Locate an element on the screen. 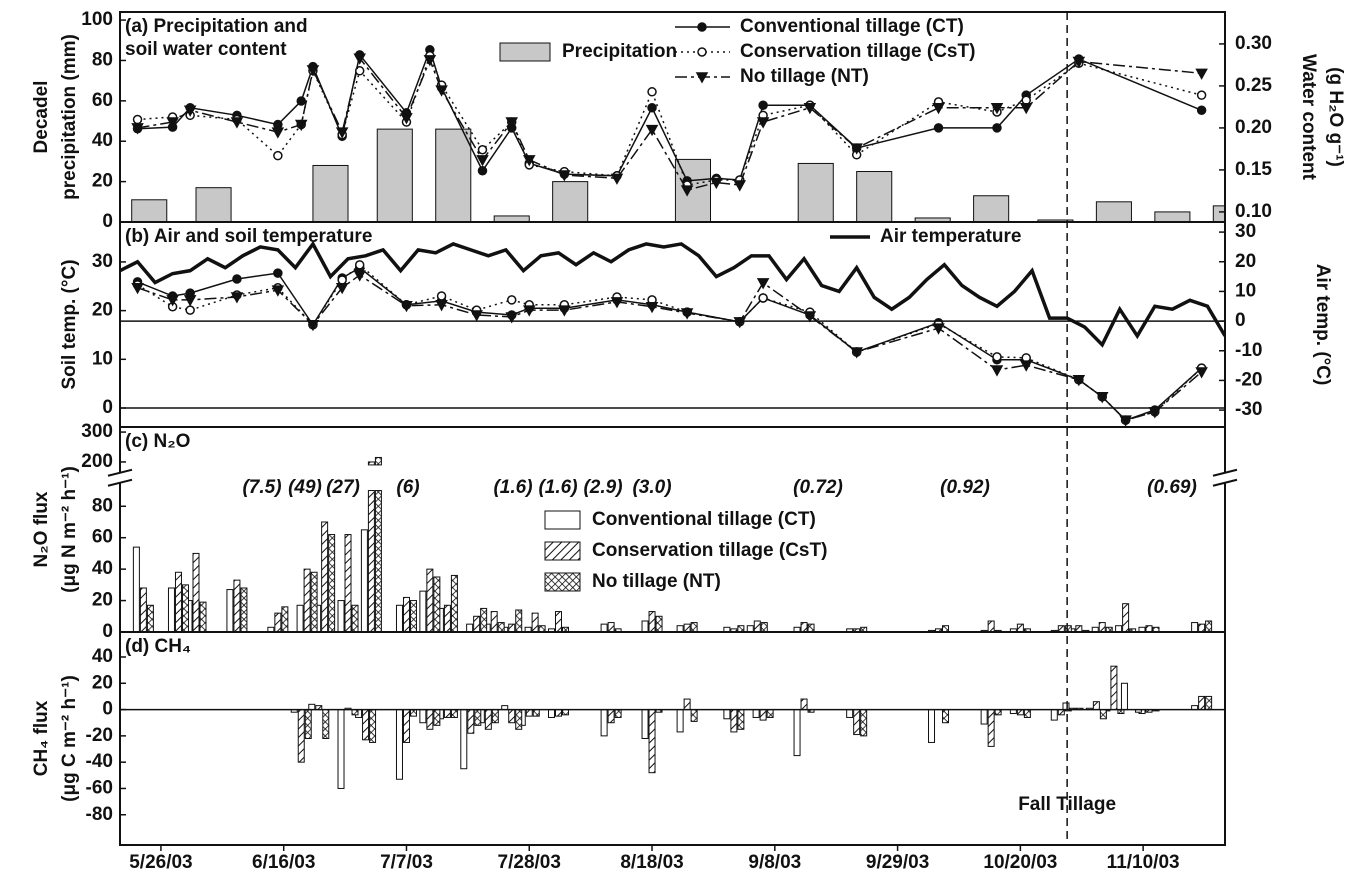  y2-tick-label: 0 is located at coordinates (1240, 320).